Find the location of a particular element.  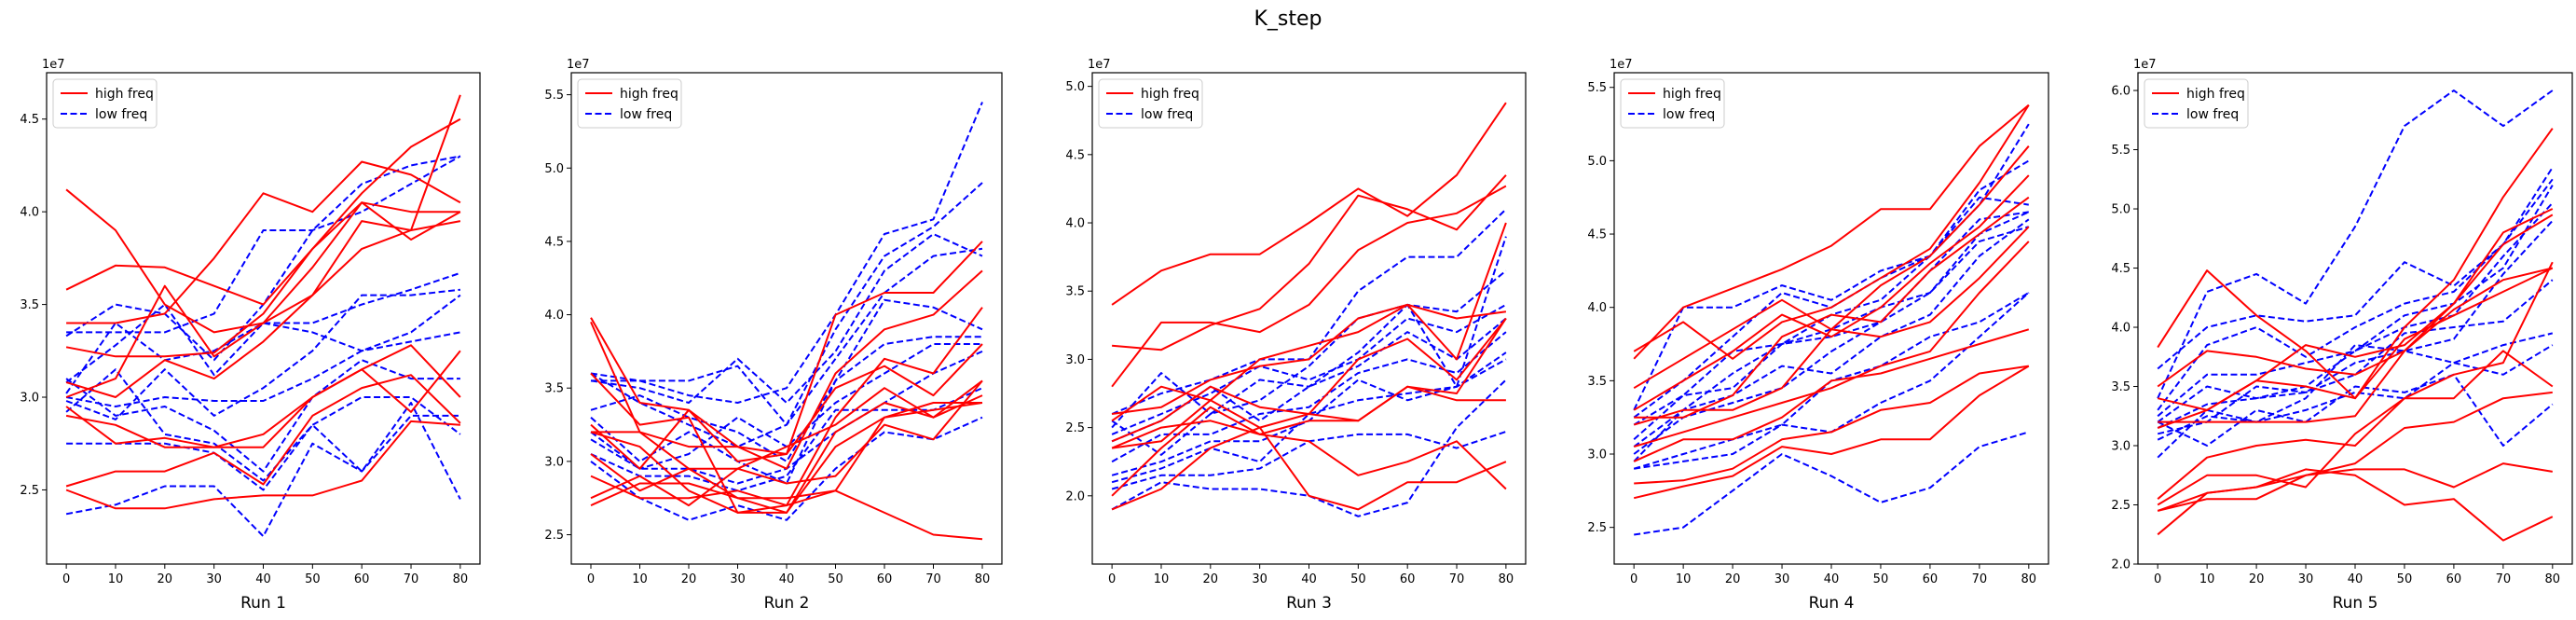

y-offset-label: 1e7 is located at coordinates (1099, 65).